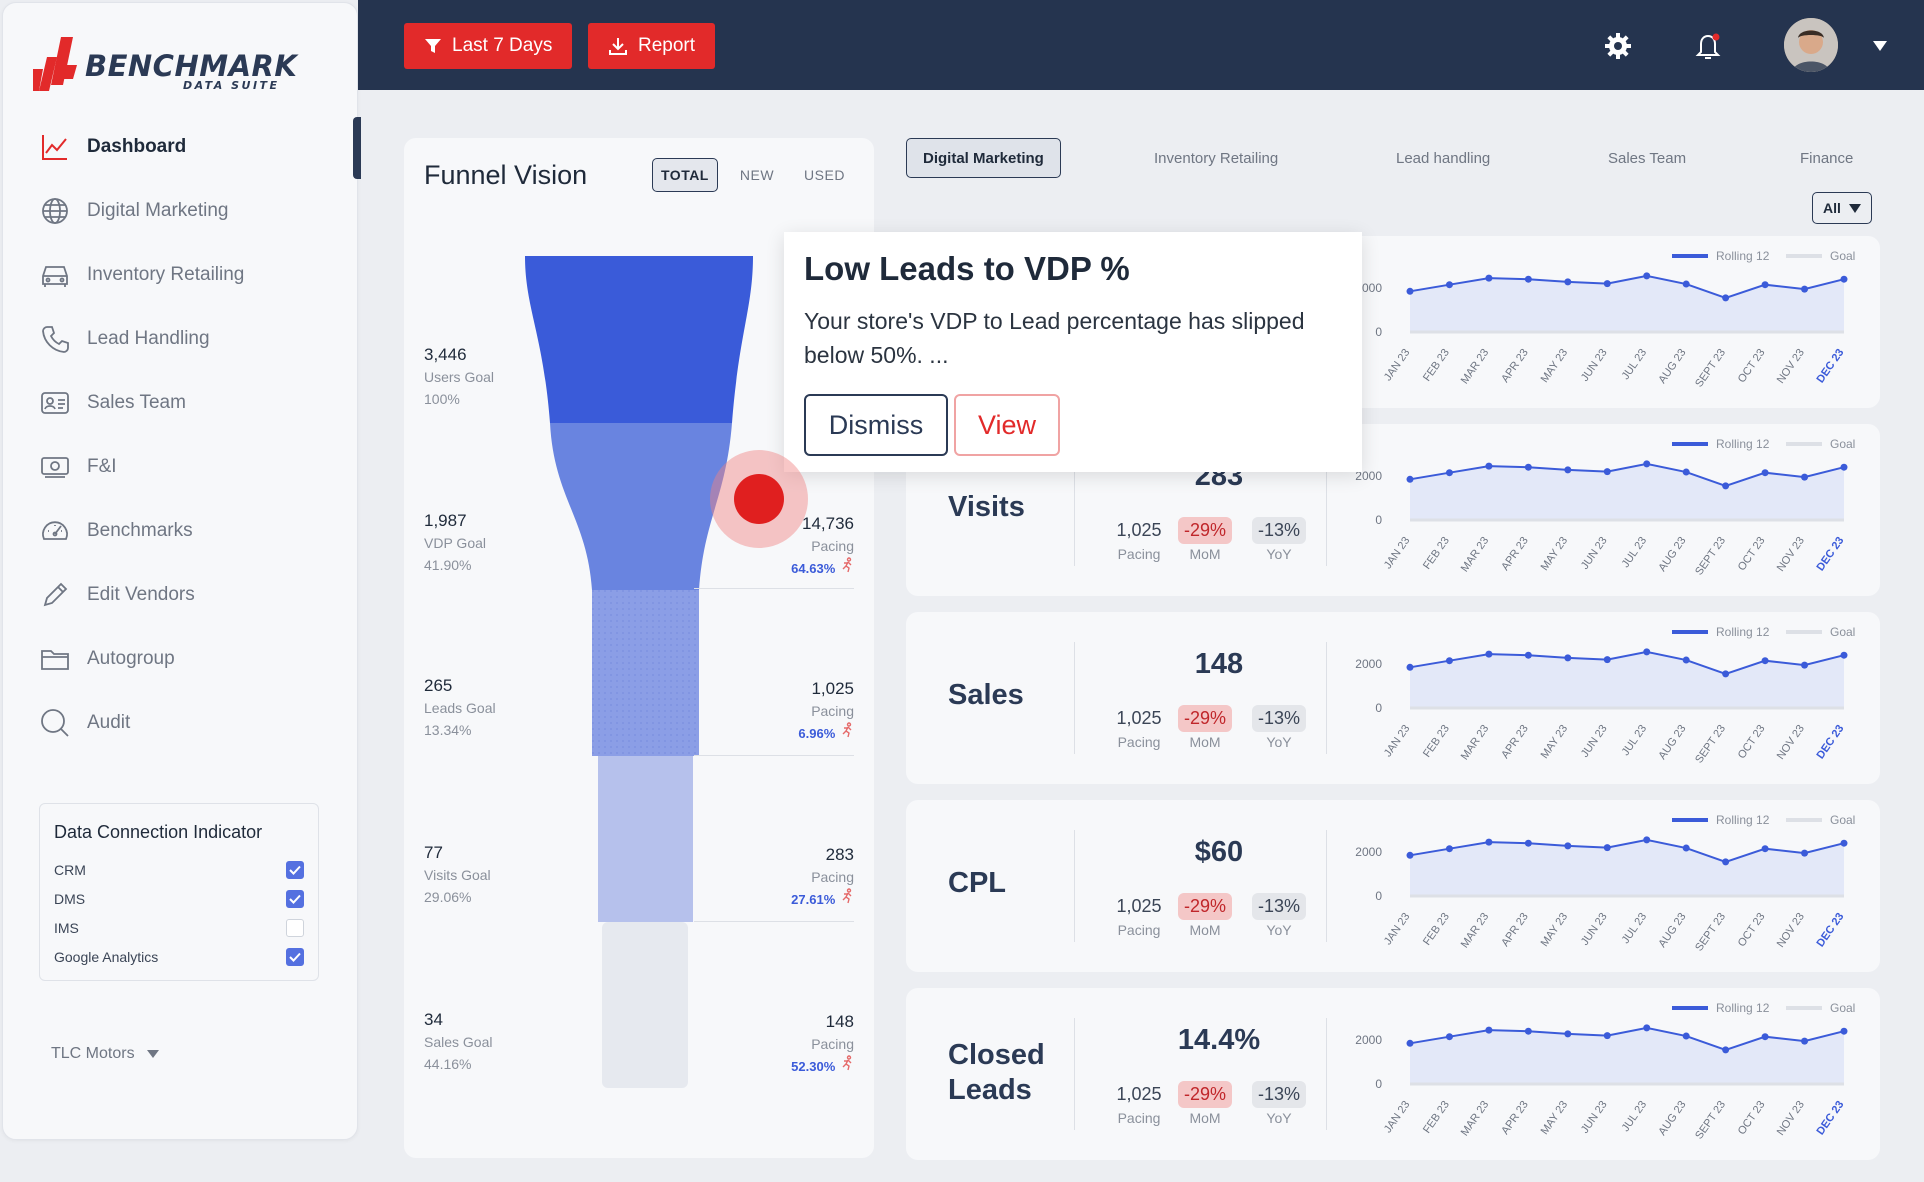  Describe the element at coordinates (1831, 930) in the screenshot. I see `x-tick-label: DEC 23` at that location.